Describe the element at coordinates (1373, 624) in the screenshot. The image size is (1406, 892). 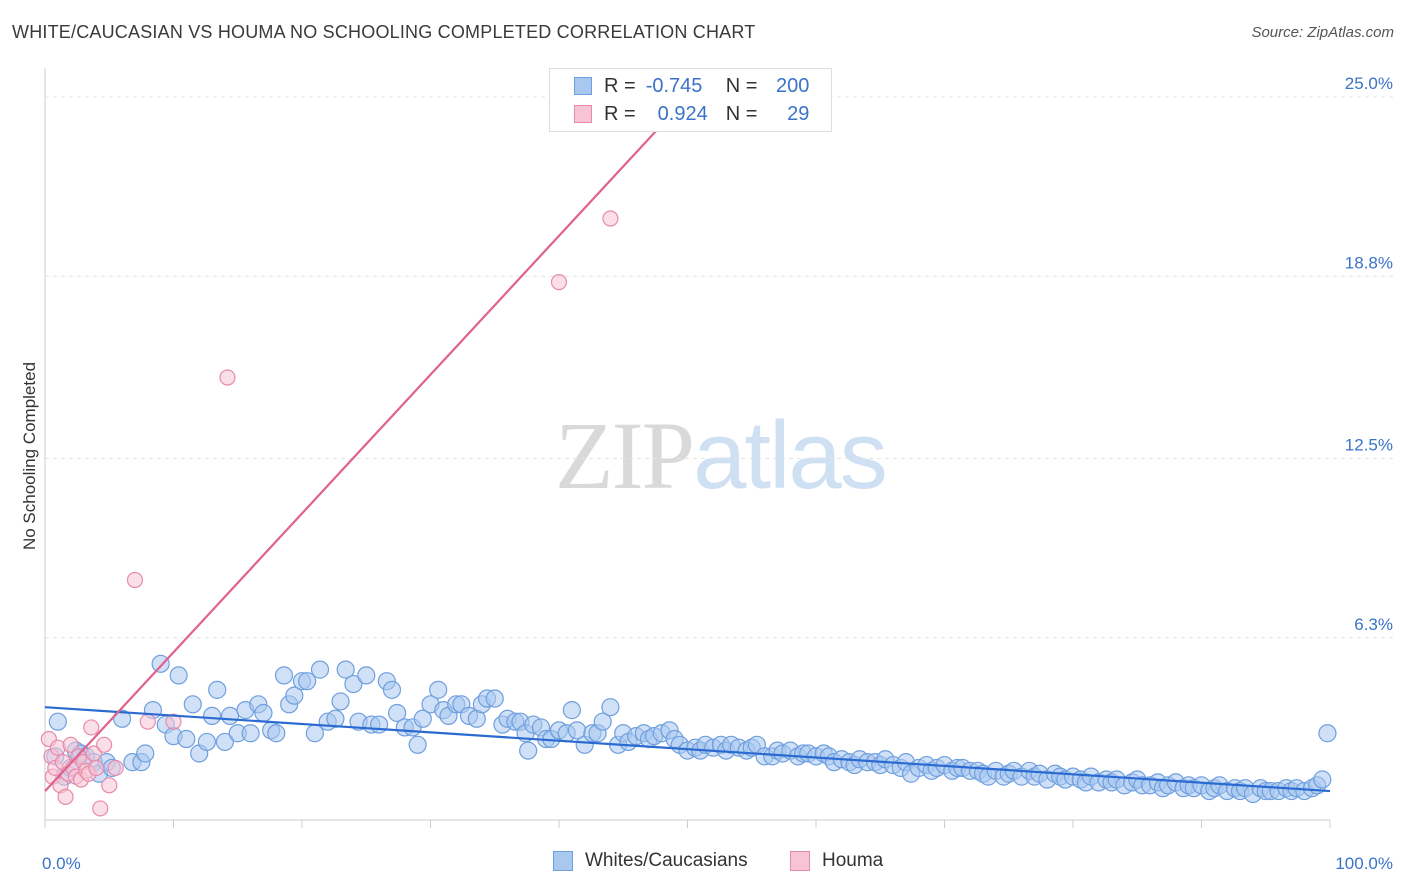
I see `y-tick-label: 6.3%` at that location.